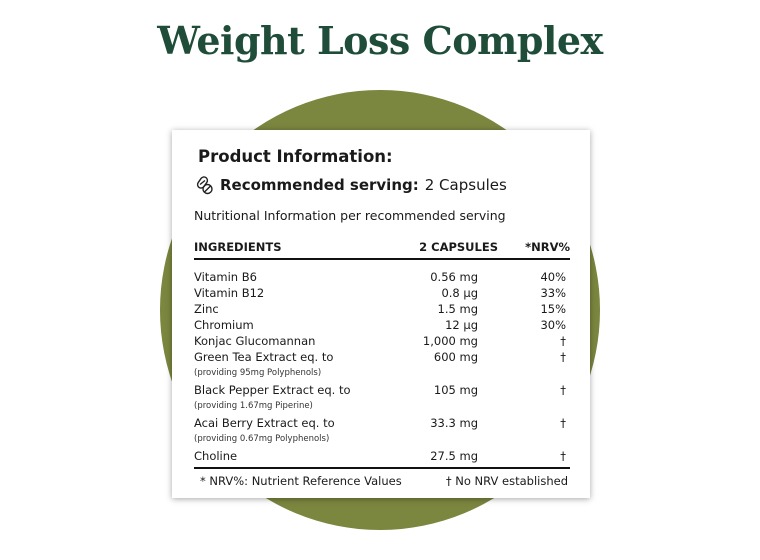 The image size is (760, 560). What do you see at coordinates (301, 481) in the screenshot?
I see `footnote: * NRV%: Nutrient Reference Values` at bounding box center [301, 481].